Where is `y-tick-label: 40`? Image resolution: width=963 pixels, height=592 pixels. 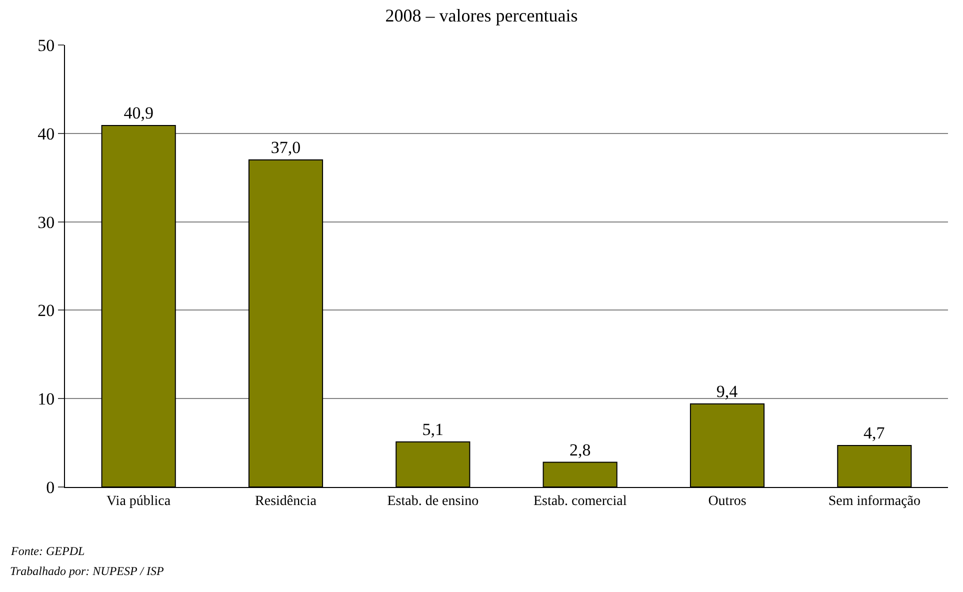 y-tick-label: 40 is located at coordinates (46, 134).